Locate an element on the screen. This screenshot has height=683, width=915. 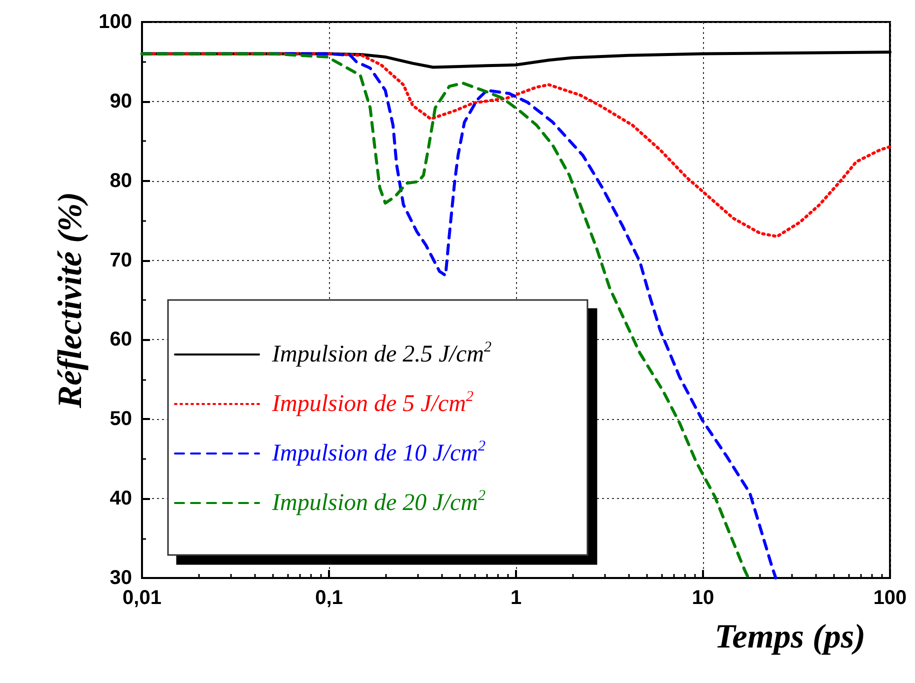
y-tick-label: 40 is located at coordinates (121, 499).